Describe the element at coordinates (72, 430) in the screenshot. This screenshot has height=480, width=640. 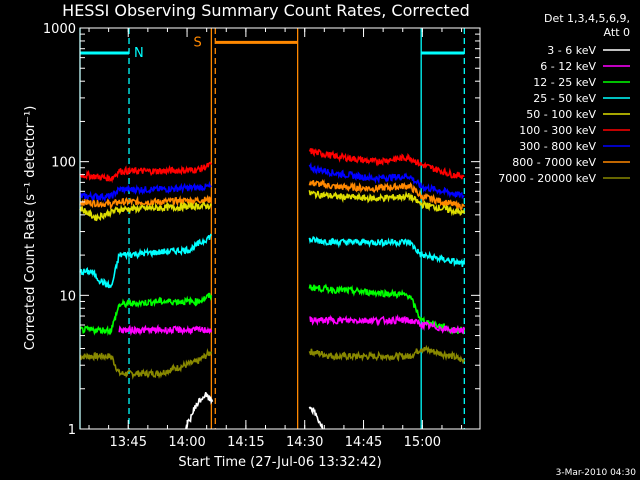
I see `y-tick-label: 1` at that location.